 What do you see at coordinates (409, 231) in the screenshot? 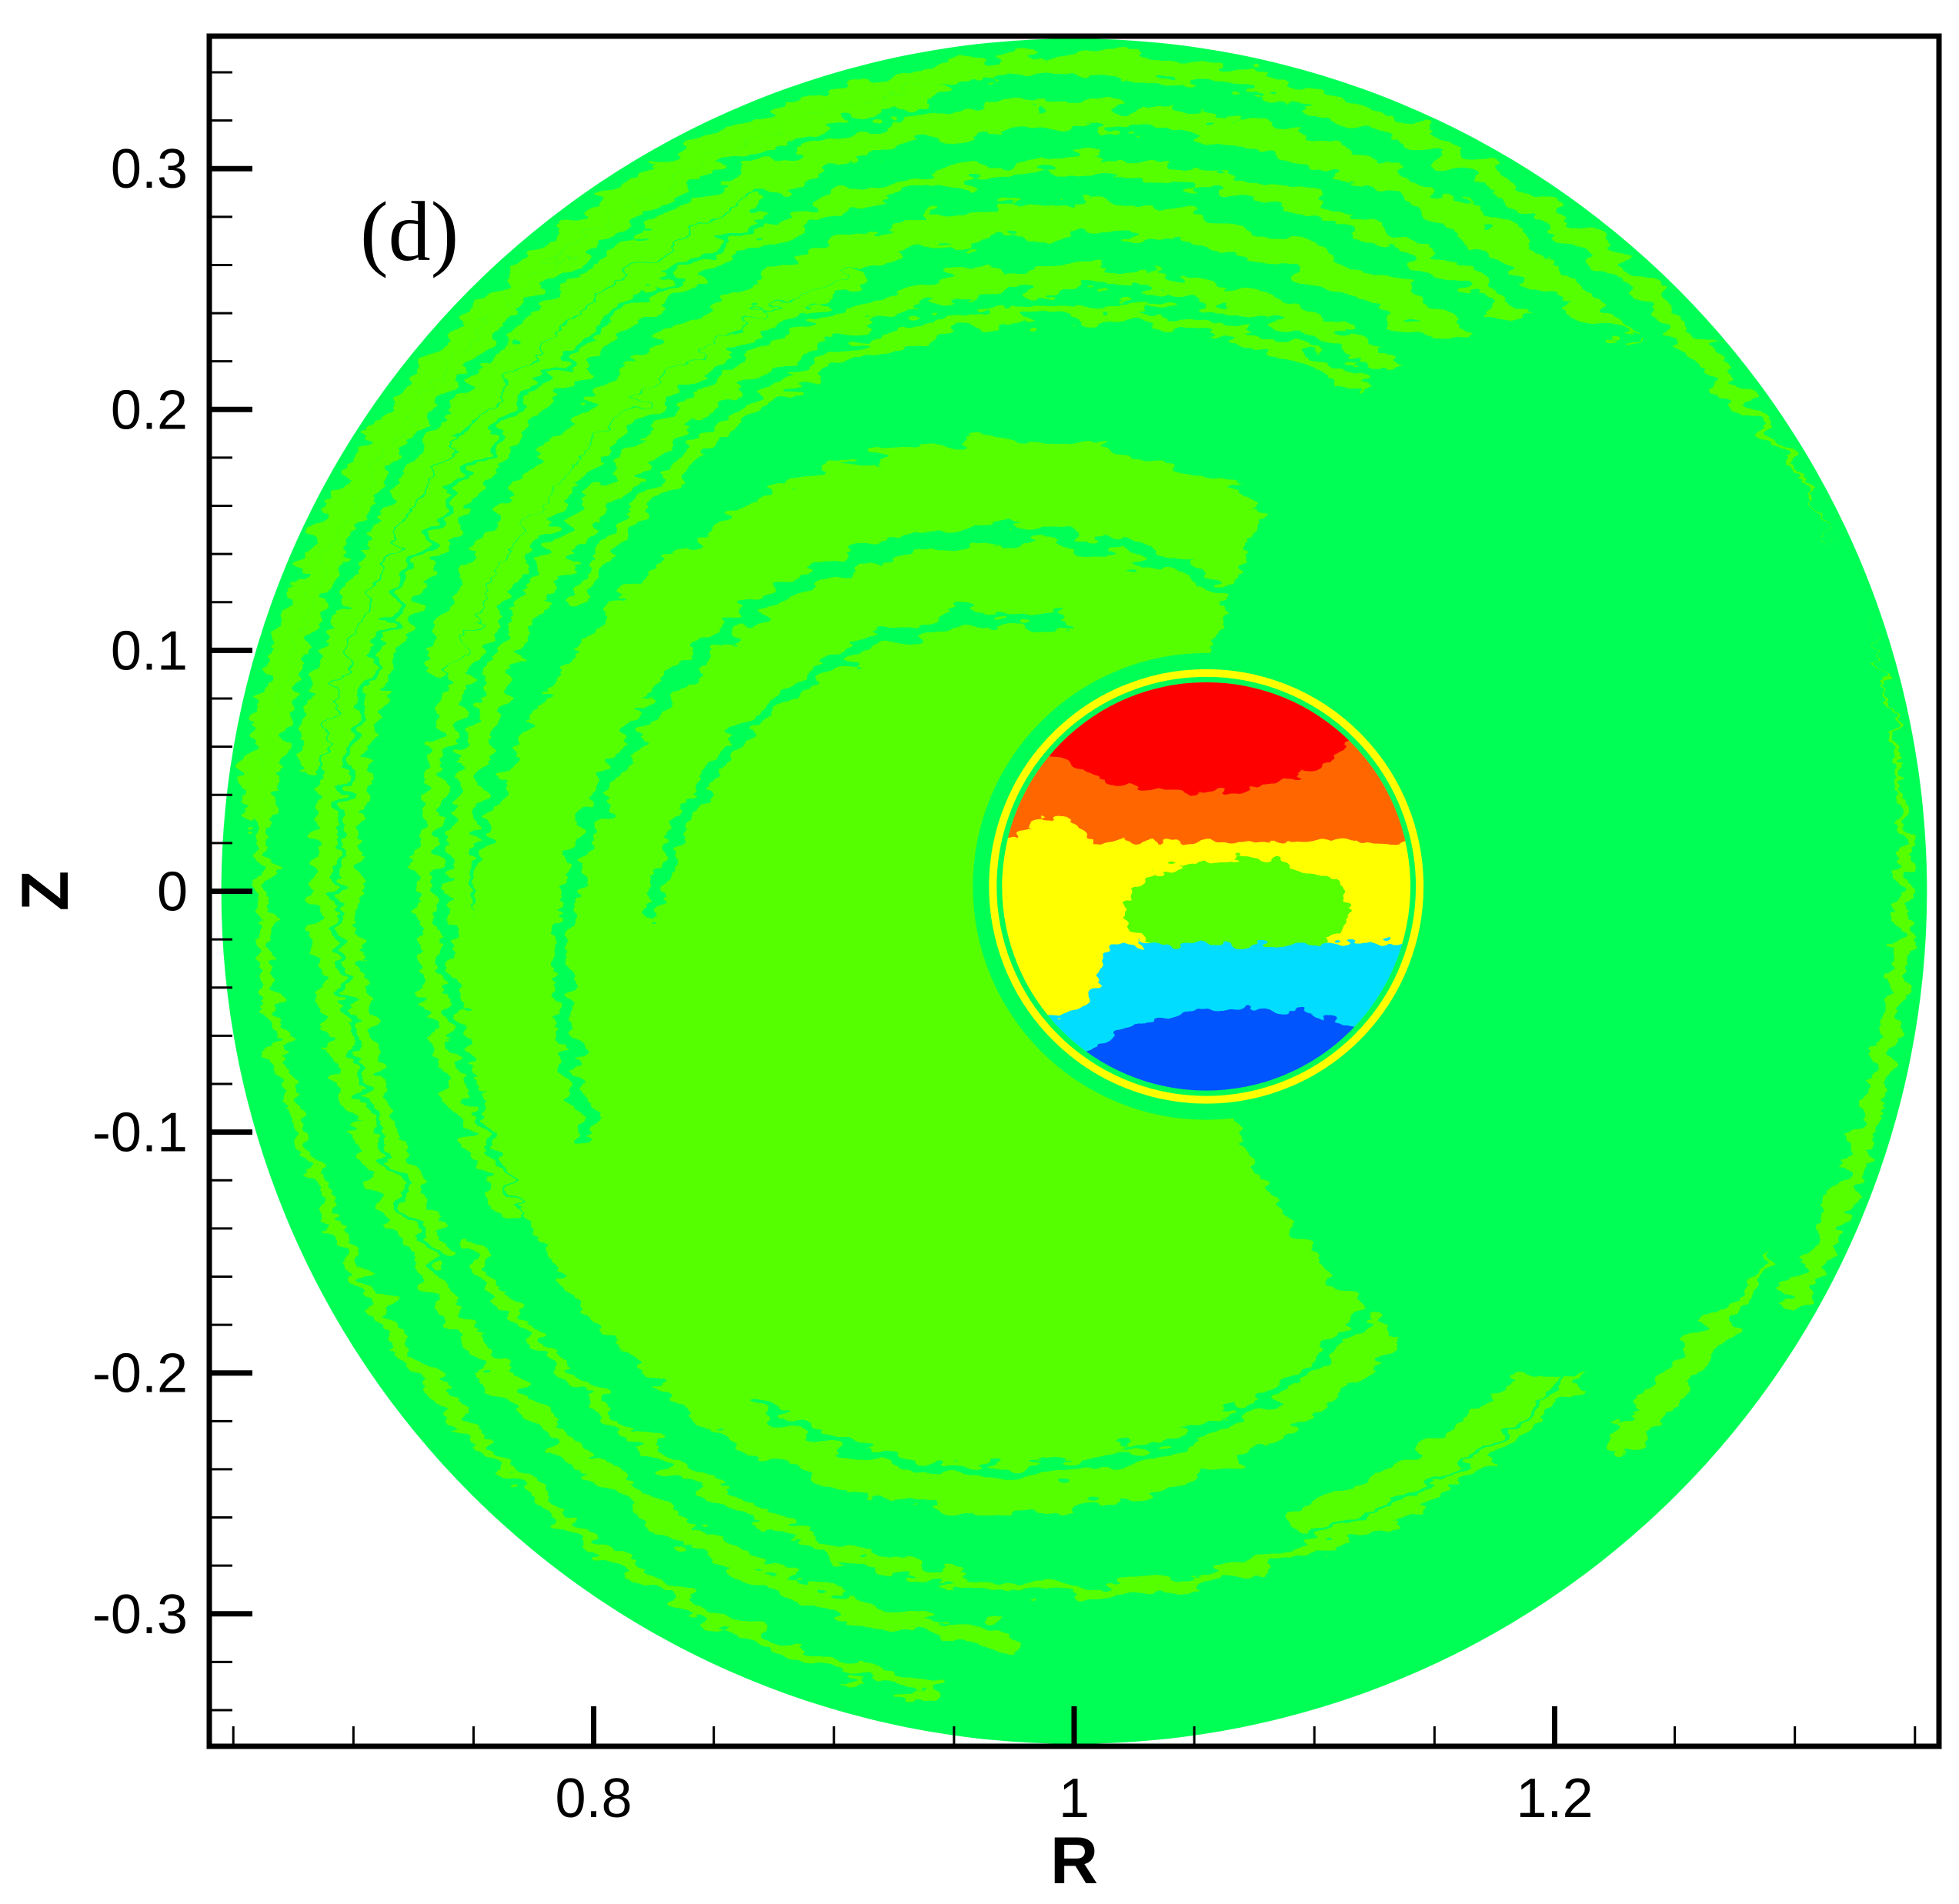
I see `panel-label: (d)` at bounding box center [409, 231].